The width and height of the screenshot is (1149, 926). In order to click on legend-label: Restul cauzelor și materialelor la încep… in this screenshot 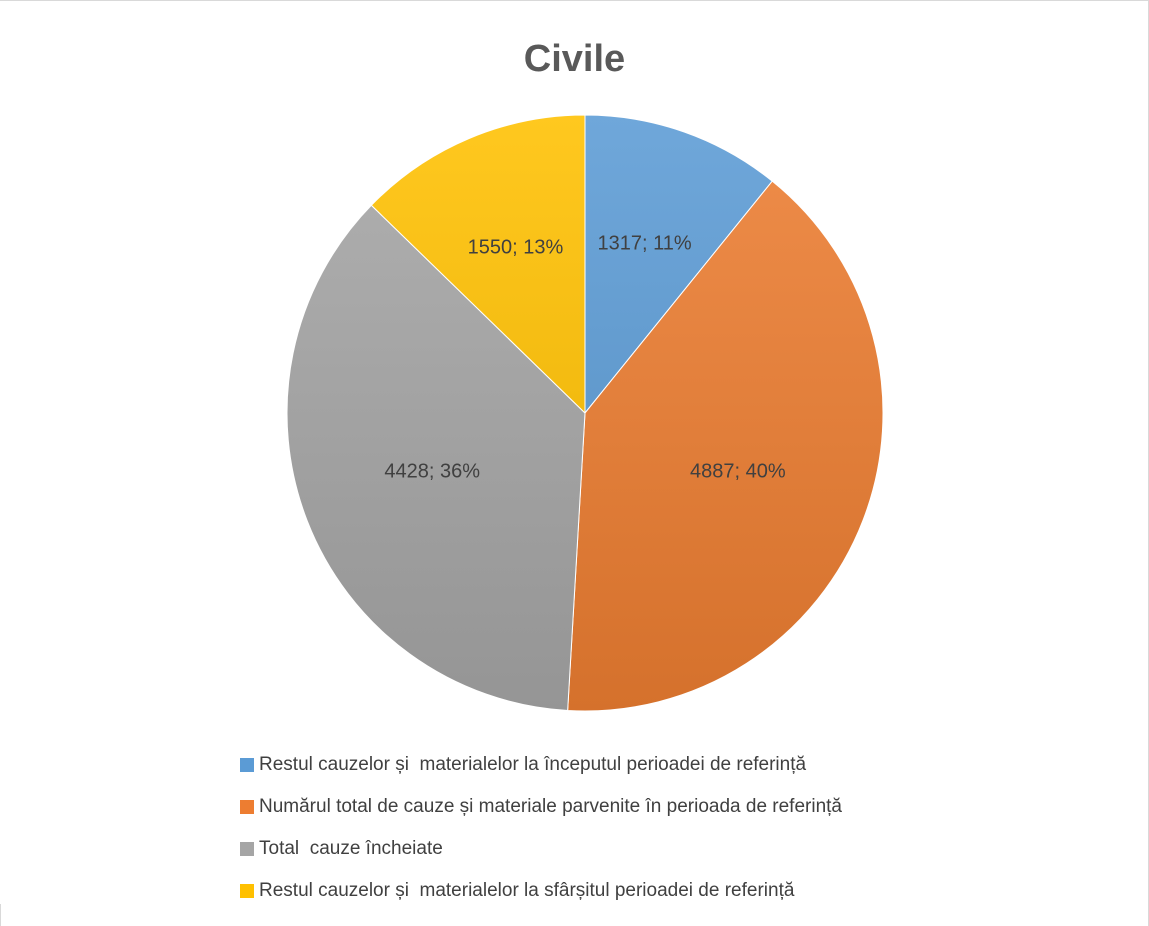, I will do `click(533, 764)`.